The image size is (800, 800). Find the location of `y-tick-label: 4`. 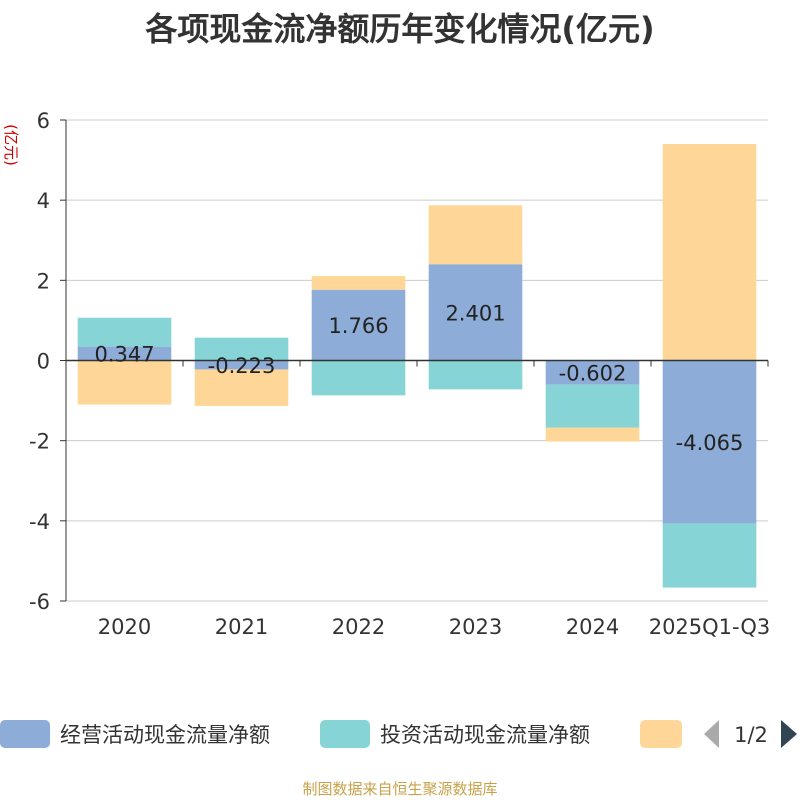

y-tick-label: 4 is located at coordinates (43, 201).